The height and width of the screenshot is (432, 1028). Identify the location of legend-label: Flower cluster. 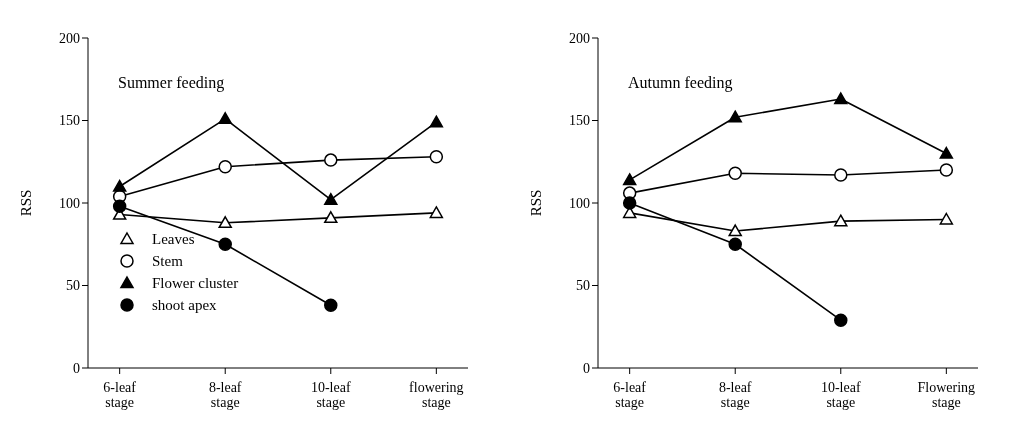
(195, 283).